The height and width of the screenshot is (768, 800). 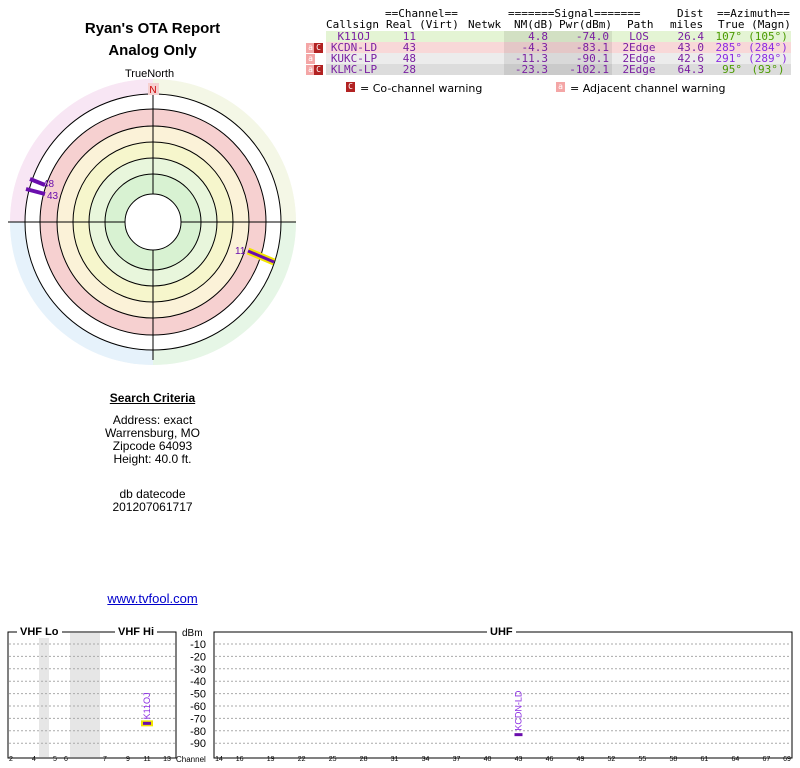 I want to click on uhf-panel-frame, so click(x=503, y=695).